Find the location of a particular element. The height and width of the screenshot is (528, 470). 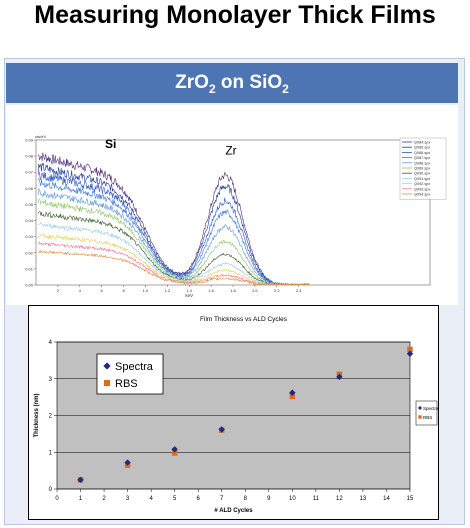

peak-annotation: Si is located at coordinates (110, 144).